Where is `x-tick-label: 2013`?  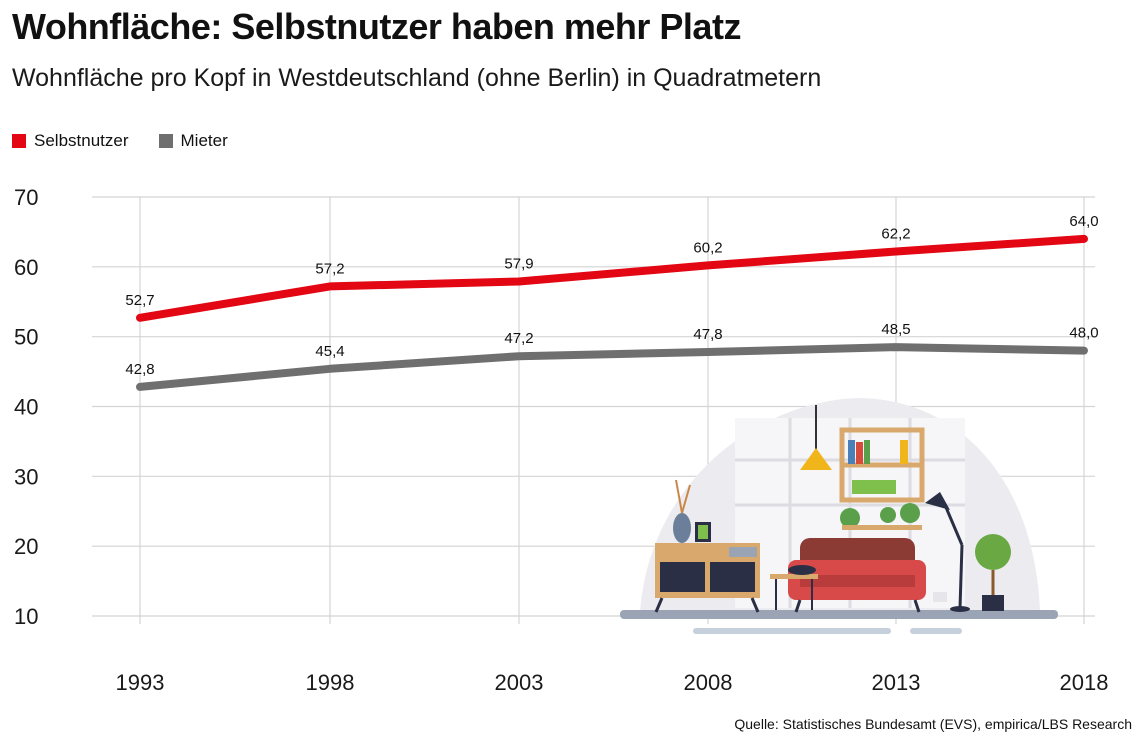
x-tick-label: 2013 is located at coordinates (896, 682).